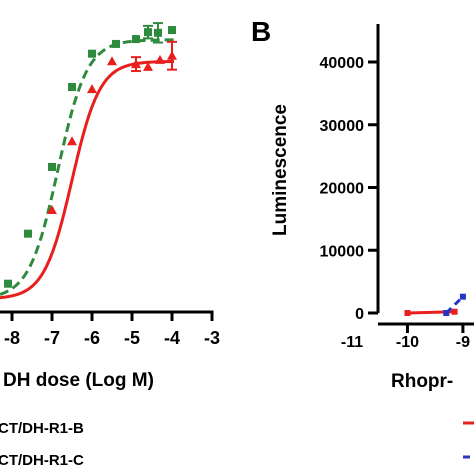  I want to click on panel-b-y-tick-label: 20000, so click(342, 189).